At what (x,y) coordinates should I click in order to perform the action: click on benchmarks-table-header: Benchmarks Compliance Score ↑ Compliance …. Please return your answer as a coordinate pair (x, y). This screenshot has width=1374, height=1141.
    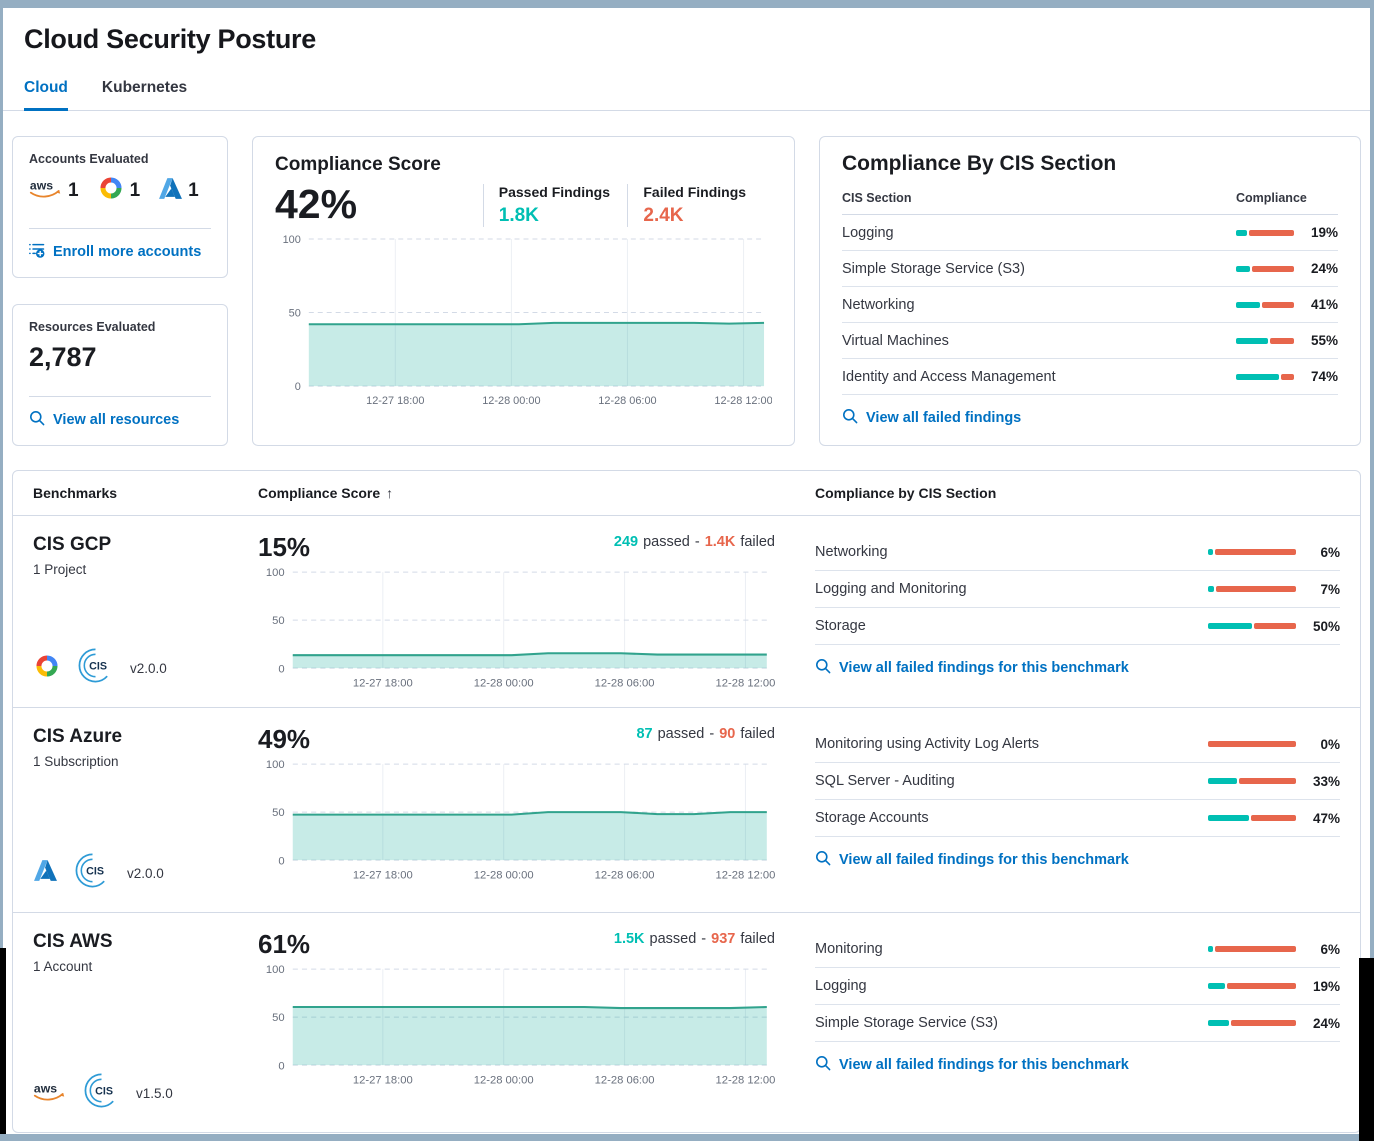
    Looking at the image, I should click on (686, 493).